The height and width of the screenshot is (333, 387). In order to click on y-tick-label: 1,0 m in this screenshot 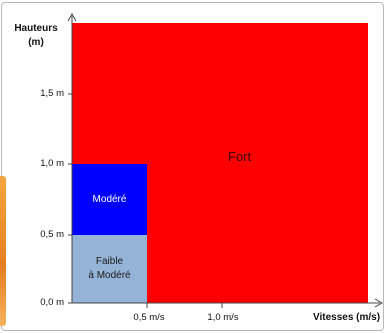, I will do `click(52, 163)`.